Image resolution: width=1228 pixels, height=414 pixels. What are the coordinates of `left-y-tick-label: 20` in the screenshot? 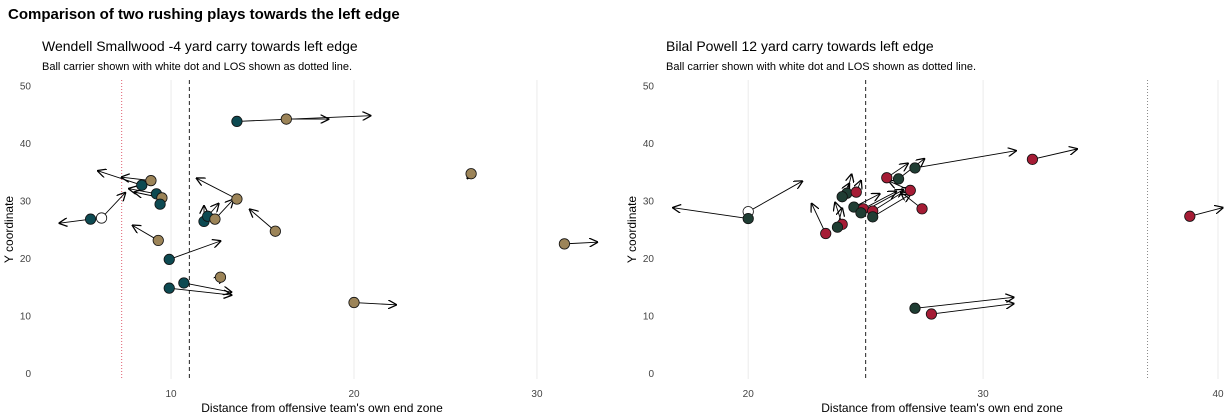 It's located at (26, 259).